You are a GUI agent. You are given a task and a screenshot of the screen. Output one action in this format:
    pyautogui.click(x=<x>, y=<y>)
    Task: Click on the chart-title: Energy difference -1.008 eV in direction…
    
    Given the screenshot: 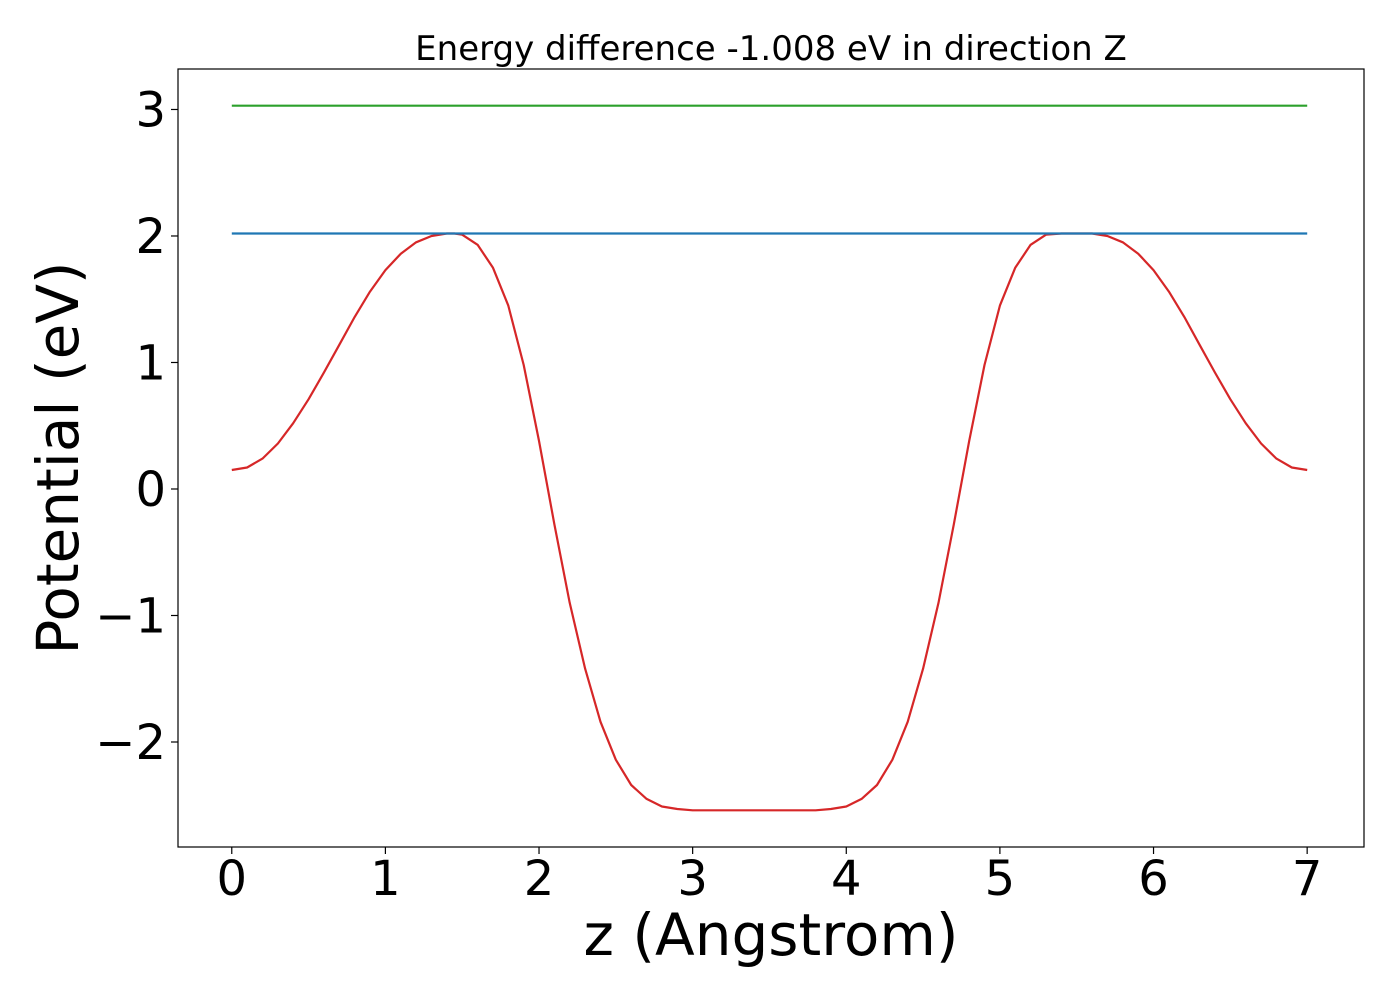 What is the action you would take?
    pyautogui.click(x=771, y=49)
    